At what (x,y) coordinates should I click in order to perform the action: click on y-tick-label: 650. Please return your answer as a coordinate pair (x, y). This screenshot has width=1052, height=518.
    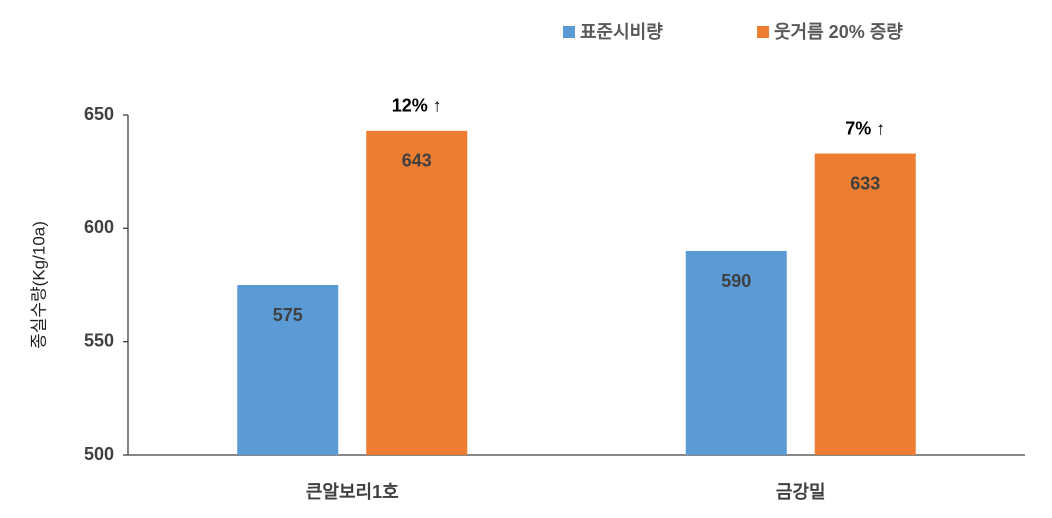
    Looking at the image, I should click on (99, 114).